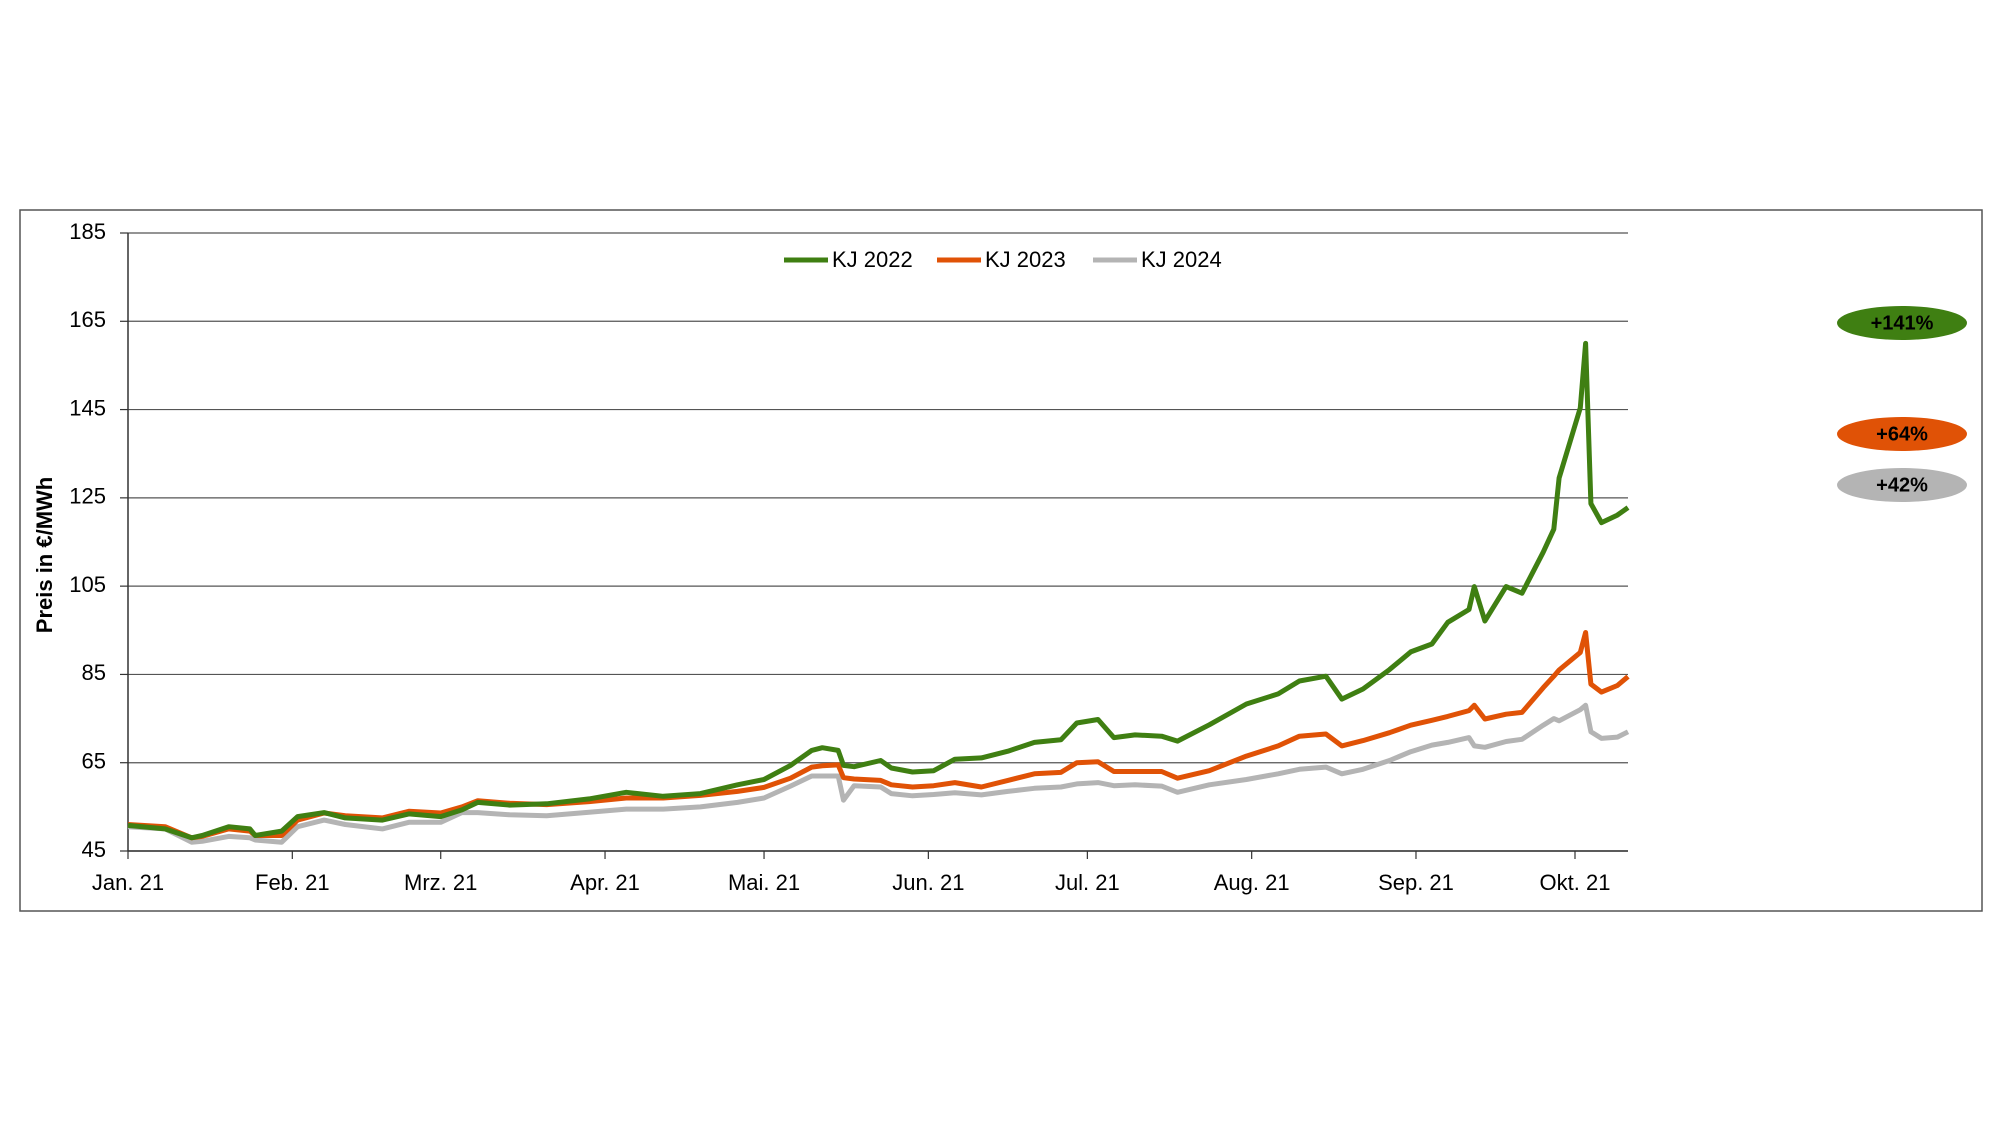 This screenshot has width=2000, height=1124. I want to click on x-tick-label: Jan. 21, so click(128, 882).